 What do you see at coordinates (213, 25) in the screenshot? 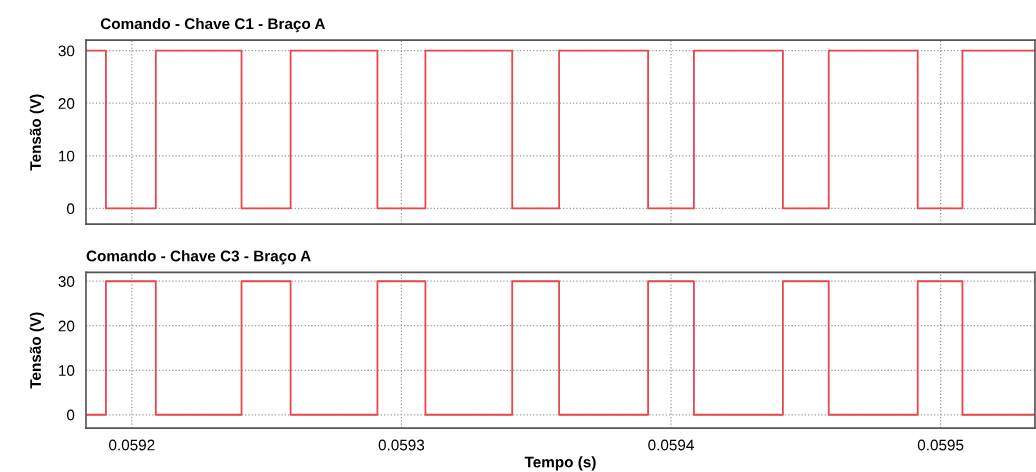
I see `chart-title: Comando - Chave C1 - Braço A` at bounding box center [213, 25].